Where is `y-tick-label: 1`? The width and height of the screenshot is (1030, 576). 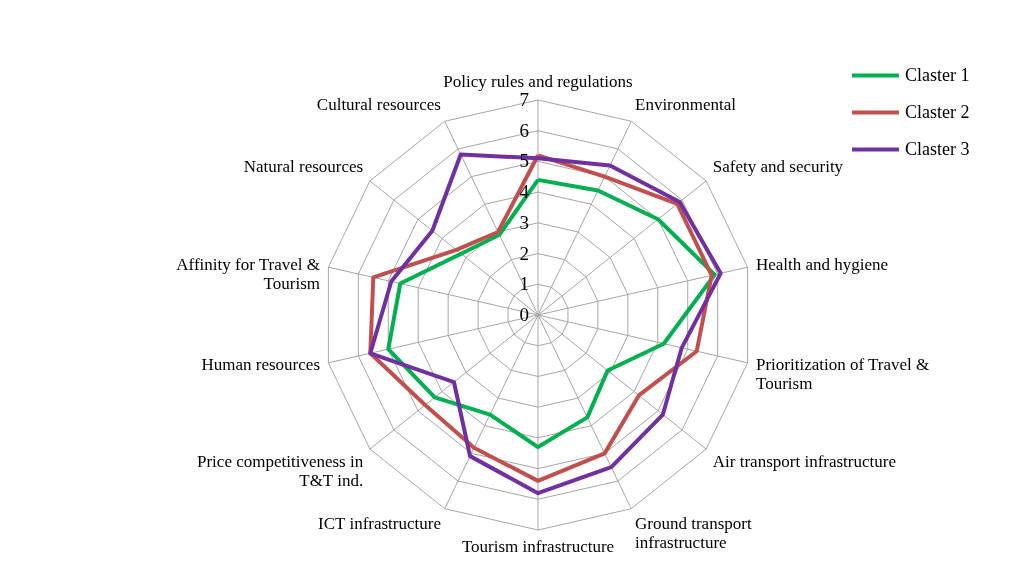
y-tick-label: 1 is located at coordinates (524, 284).